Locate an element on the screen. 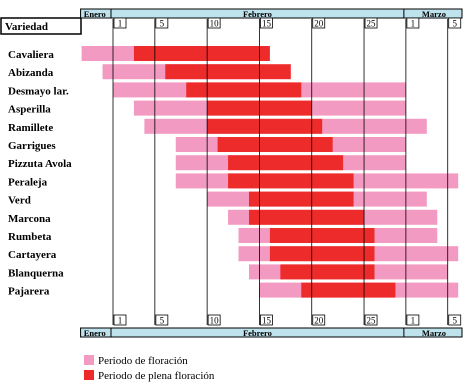 The height and width of the screenshot is (386, 463). variety-label: Rumbeta is located at coordinates (30, 237).